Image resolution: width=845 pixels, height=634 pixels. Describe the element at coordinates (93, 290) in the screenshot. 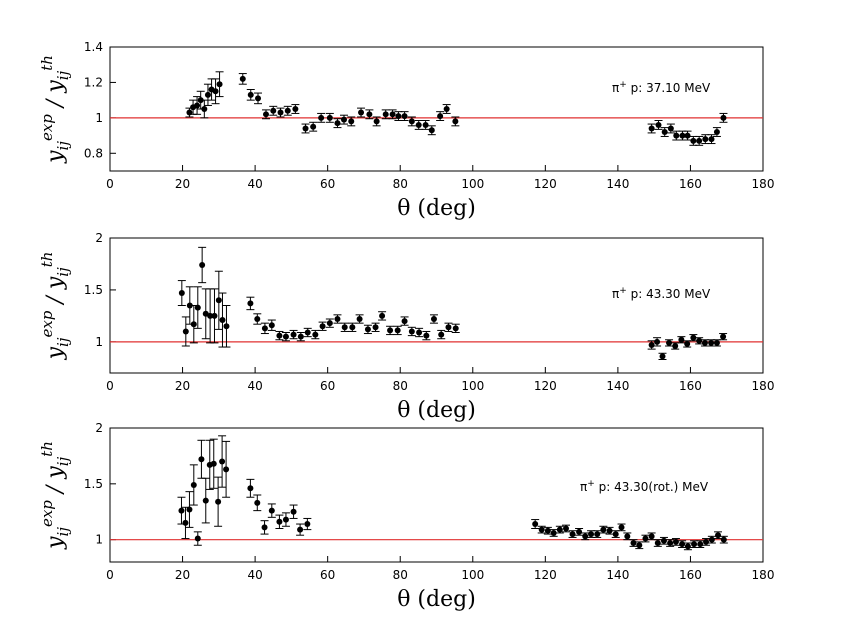

I see `panel-2-y-tick-label: 1.5` at that location.